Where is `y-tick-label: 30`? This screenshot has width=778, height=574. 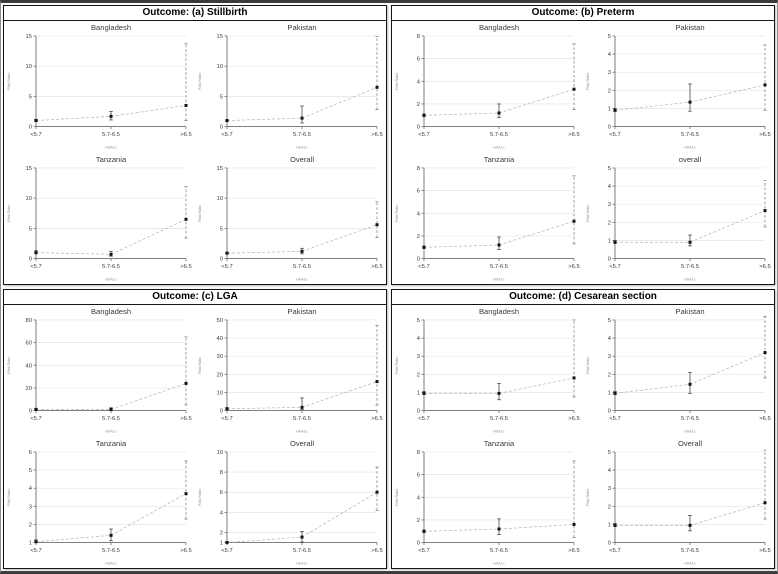 y-tick-label: 30 is located at coordinates (220, 357).